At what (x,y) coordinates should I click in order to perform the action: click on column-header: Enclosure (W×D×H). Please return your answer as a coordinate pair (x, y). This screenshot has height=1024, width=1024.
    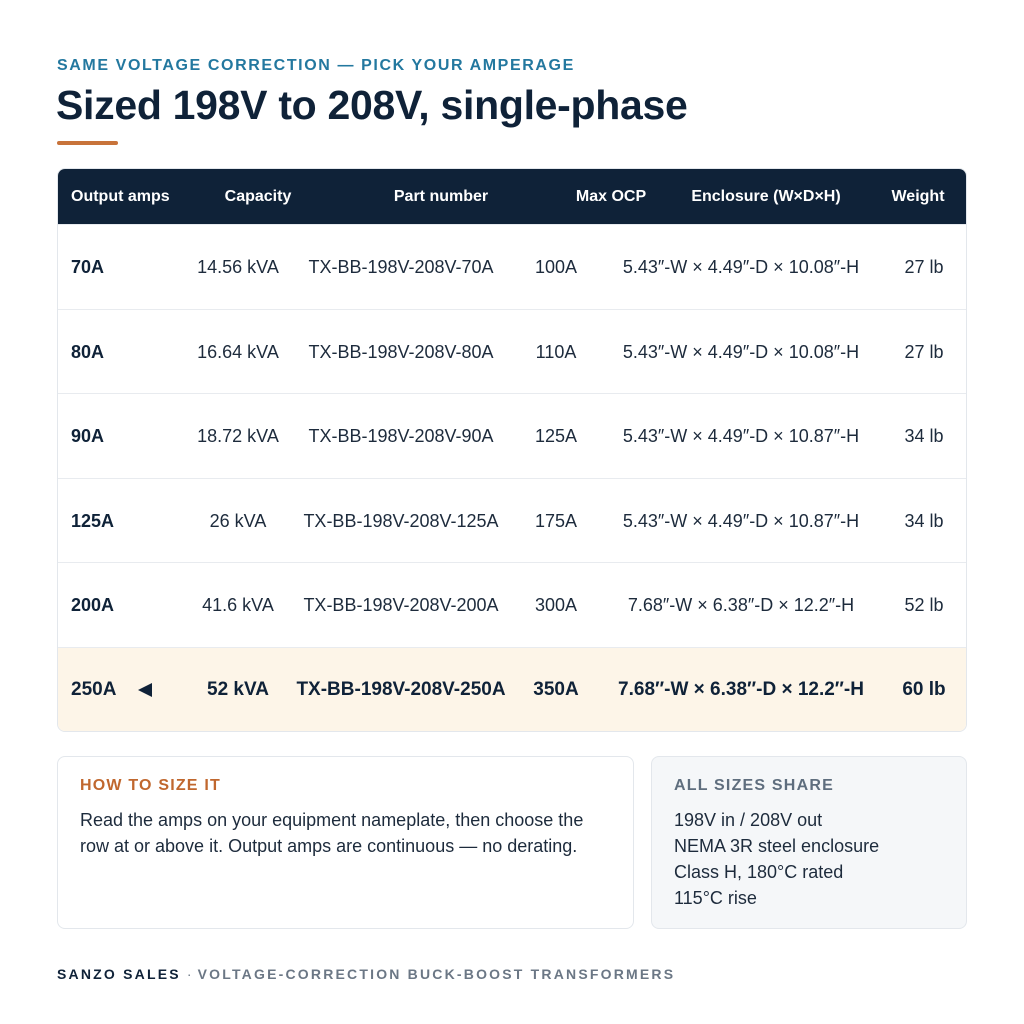
    Looking at the image, I should click on (766, 196).